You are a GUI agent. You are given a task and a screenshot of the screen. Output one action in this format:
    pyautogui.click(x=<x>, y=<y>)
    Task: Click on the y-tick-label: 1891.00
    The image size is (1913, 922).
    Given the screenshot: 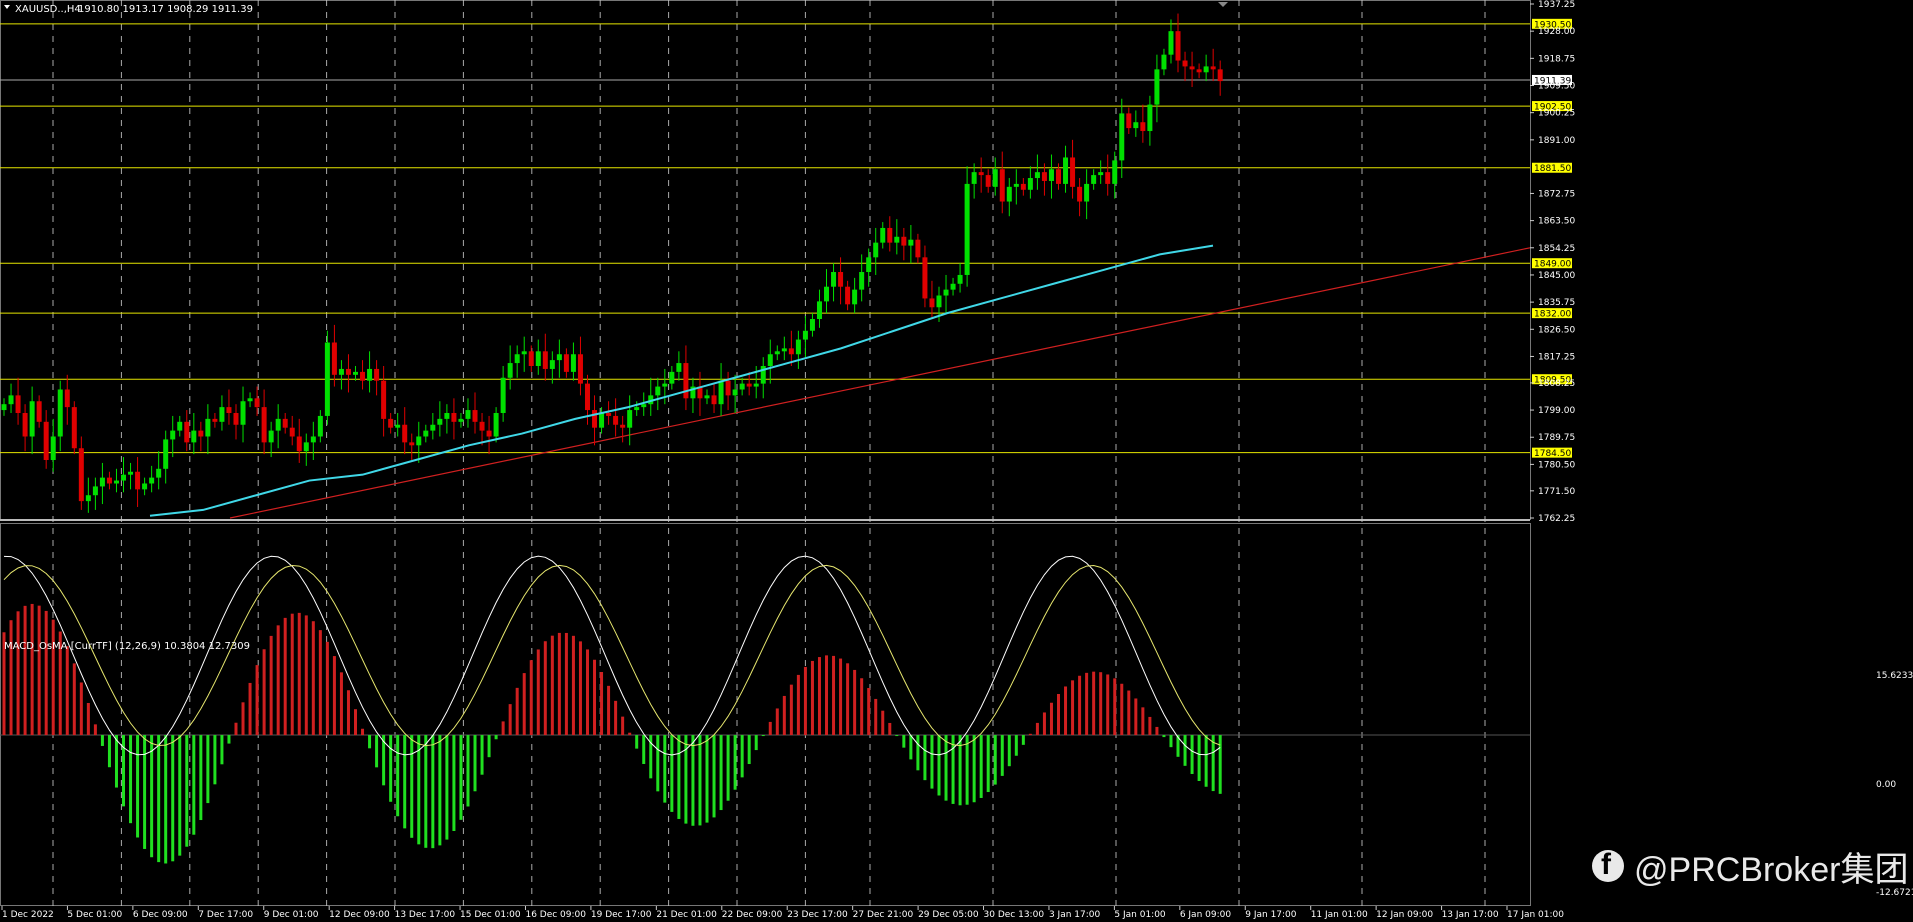 What is the action you would take?
    pyautogui.click(x=1556, y=141)
    